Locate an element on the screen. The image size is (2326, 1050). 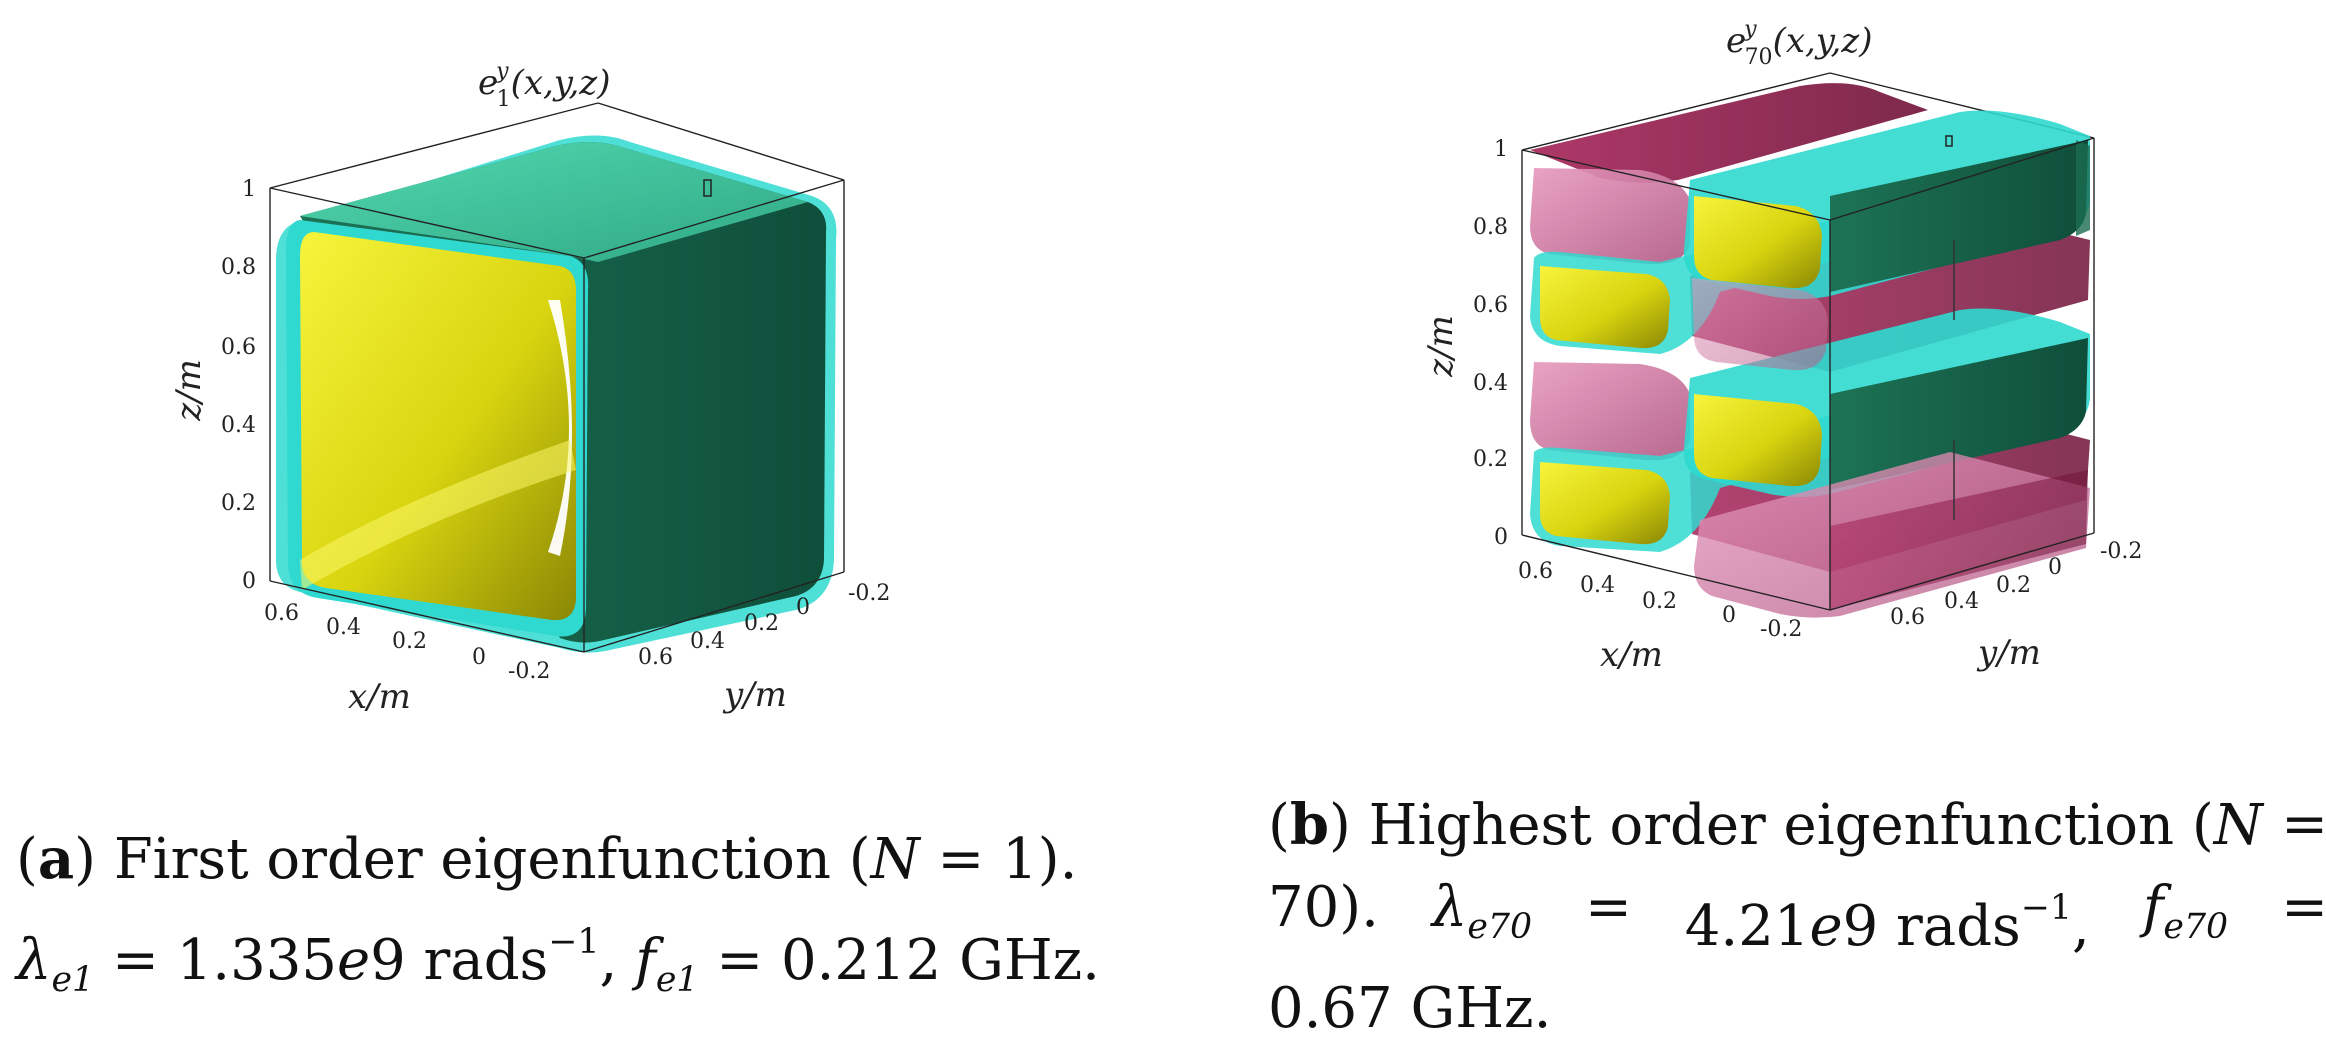
caption-b-eq-3: = is located at coordinates (2303, 907).